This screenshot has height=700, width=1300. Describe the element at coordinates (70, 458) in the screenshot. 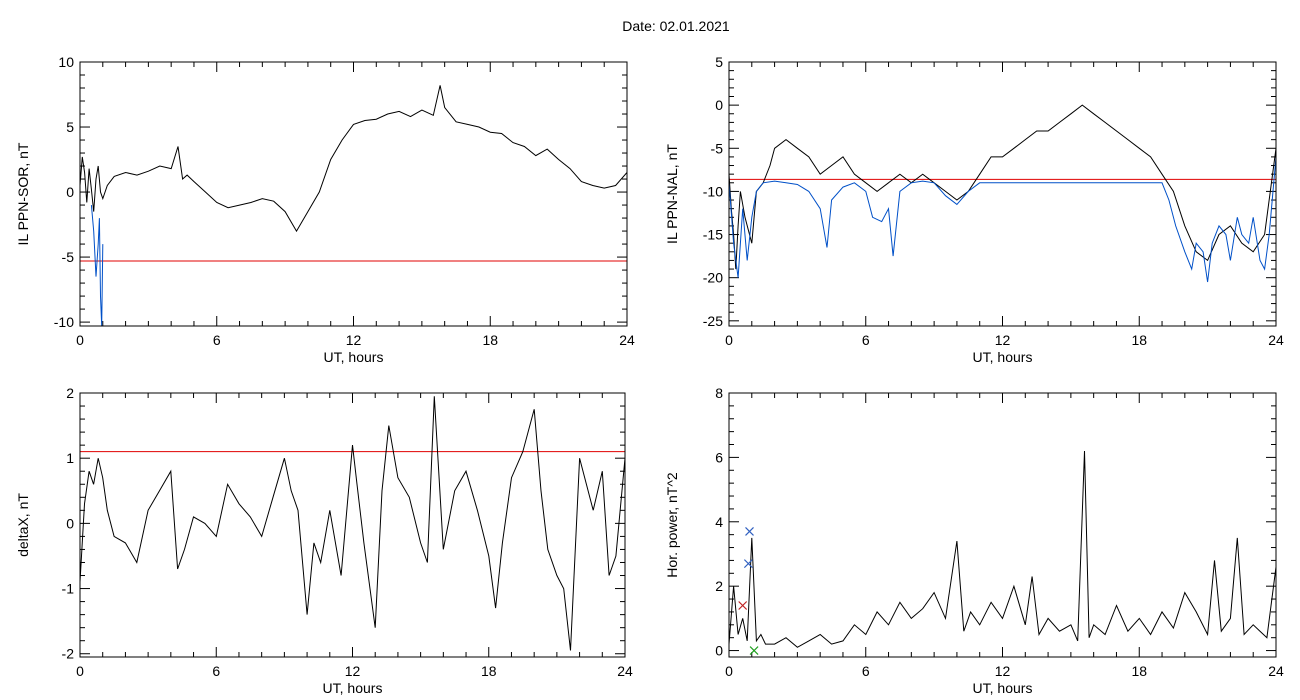

I see `y-tick-label: 1` at that location.